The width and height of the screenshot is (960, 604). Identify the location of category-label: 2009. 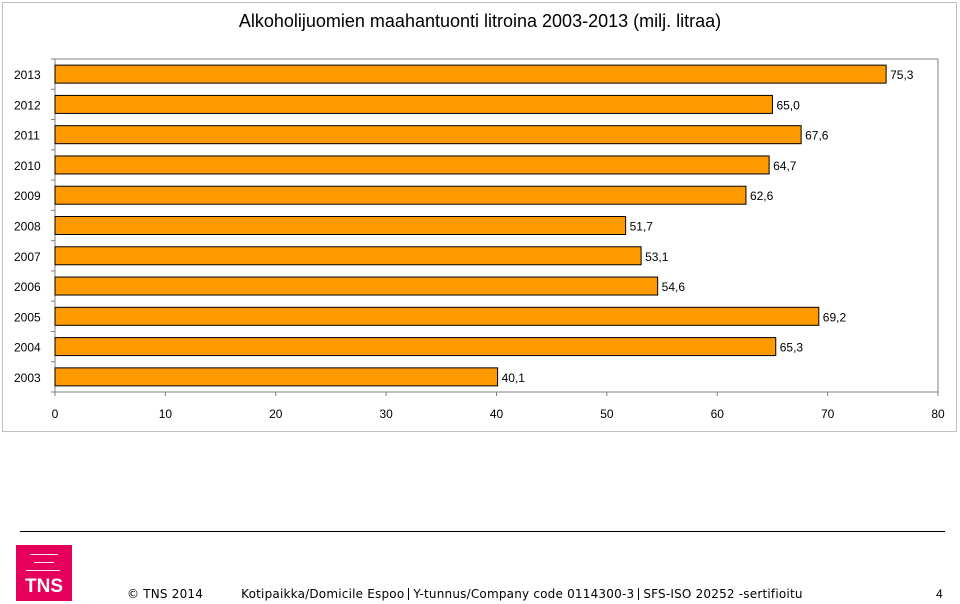
(27, 196).